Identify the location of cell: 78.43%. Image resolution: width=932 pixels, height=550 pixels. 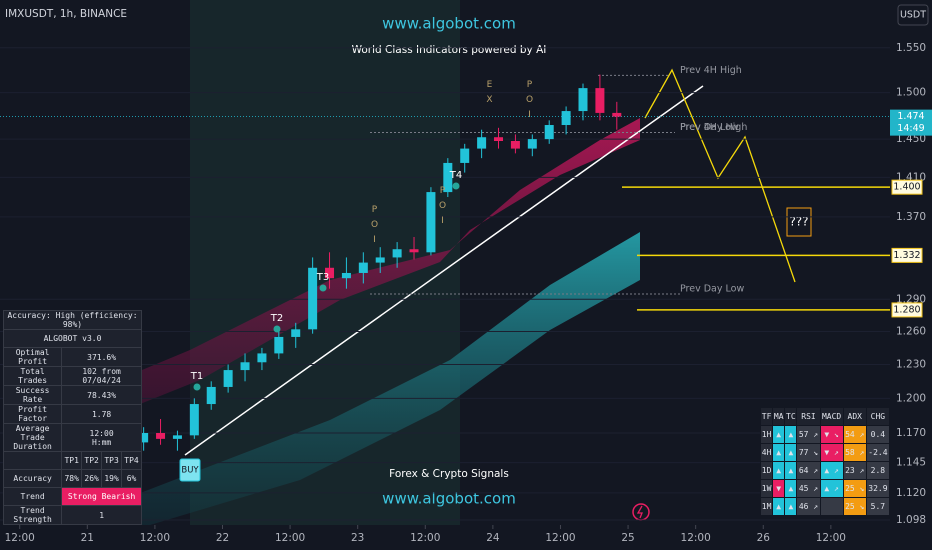
(101, 395).